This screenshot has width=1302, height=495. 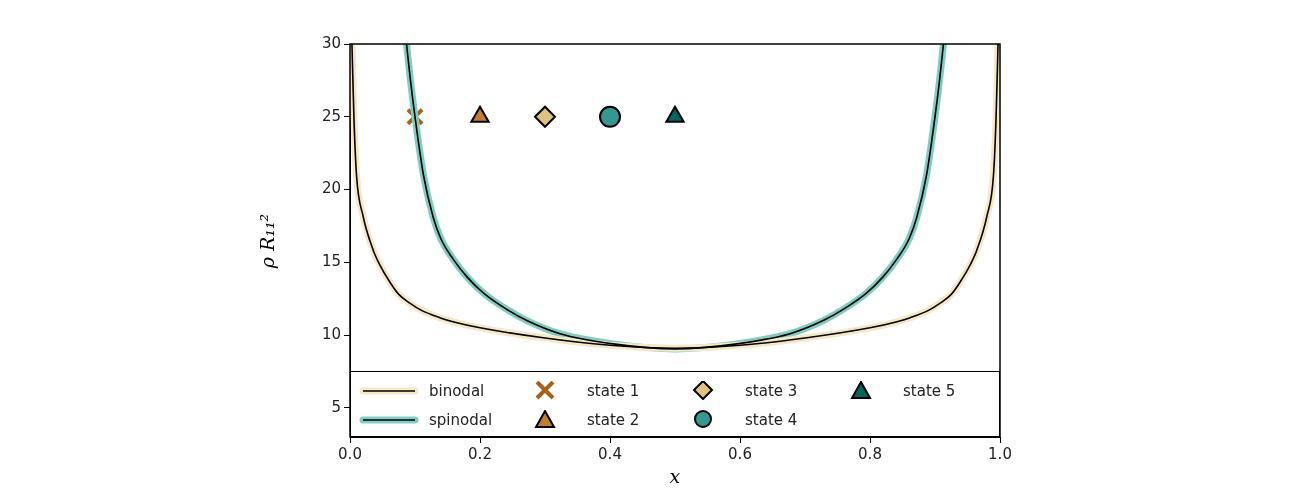 What do you see at coordinates (331, 334) in the screenshot?
I see `y-tick-label: 10` at bounding box center [331, 334].